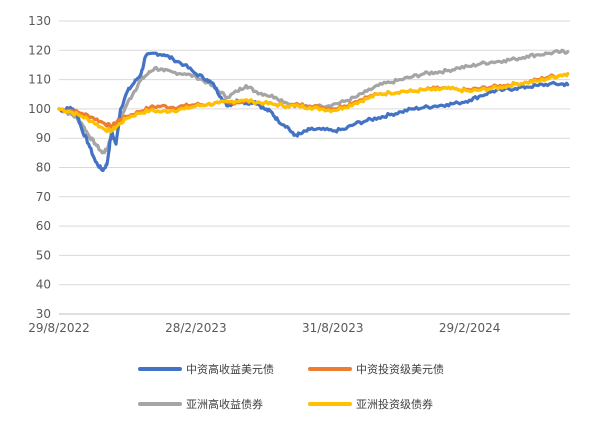 This screenshot has height=426, width=592. Describe the element at coordinates (39, 50) in the screenshot. I see `y-tick-label: 120` at that location.